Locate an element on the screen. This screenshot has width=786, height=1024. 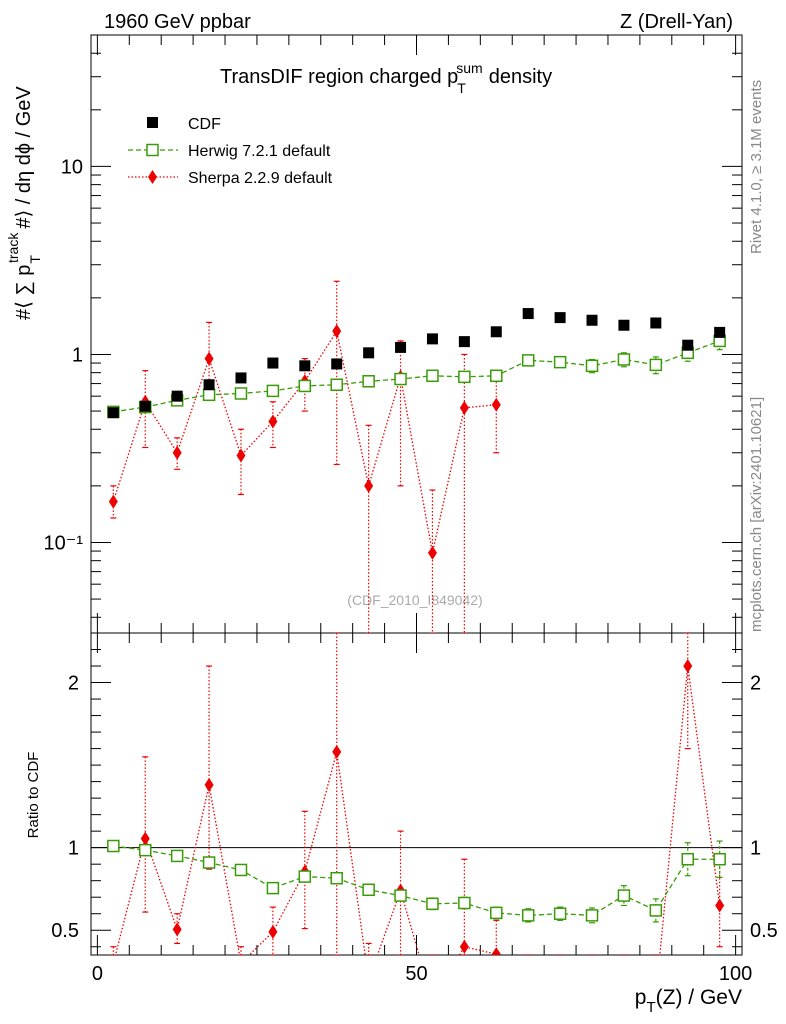
herwig-line is located at coordinates (416, 376).